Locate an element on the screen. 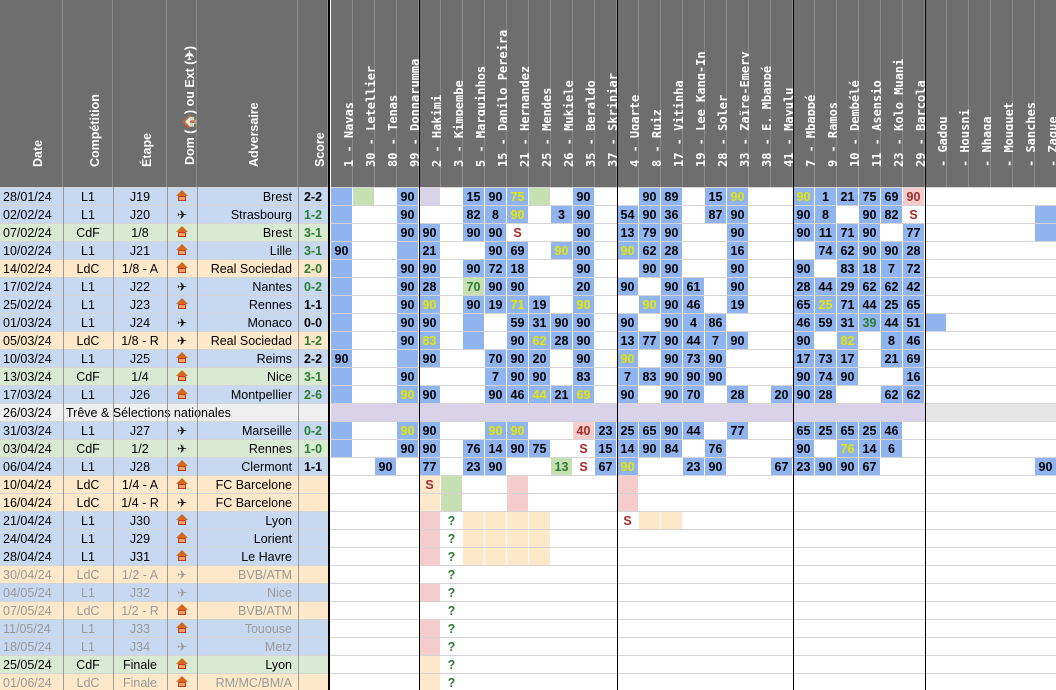 The height and width of the screenshot is (690, 1056). player-header: 26 - Mukiele is located at coordinates (563, 93).